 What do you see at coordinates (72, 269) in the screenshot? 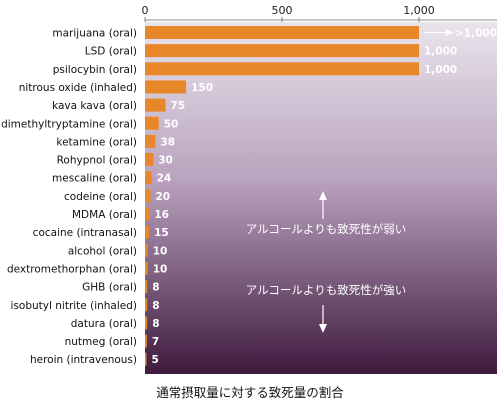
I see `category-label: dextromethorphan (oral)` at bounding box center [72, 269].